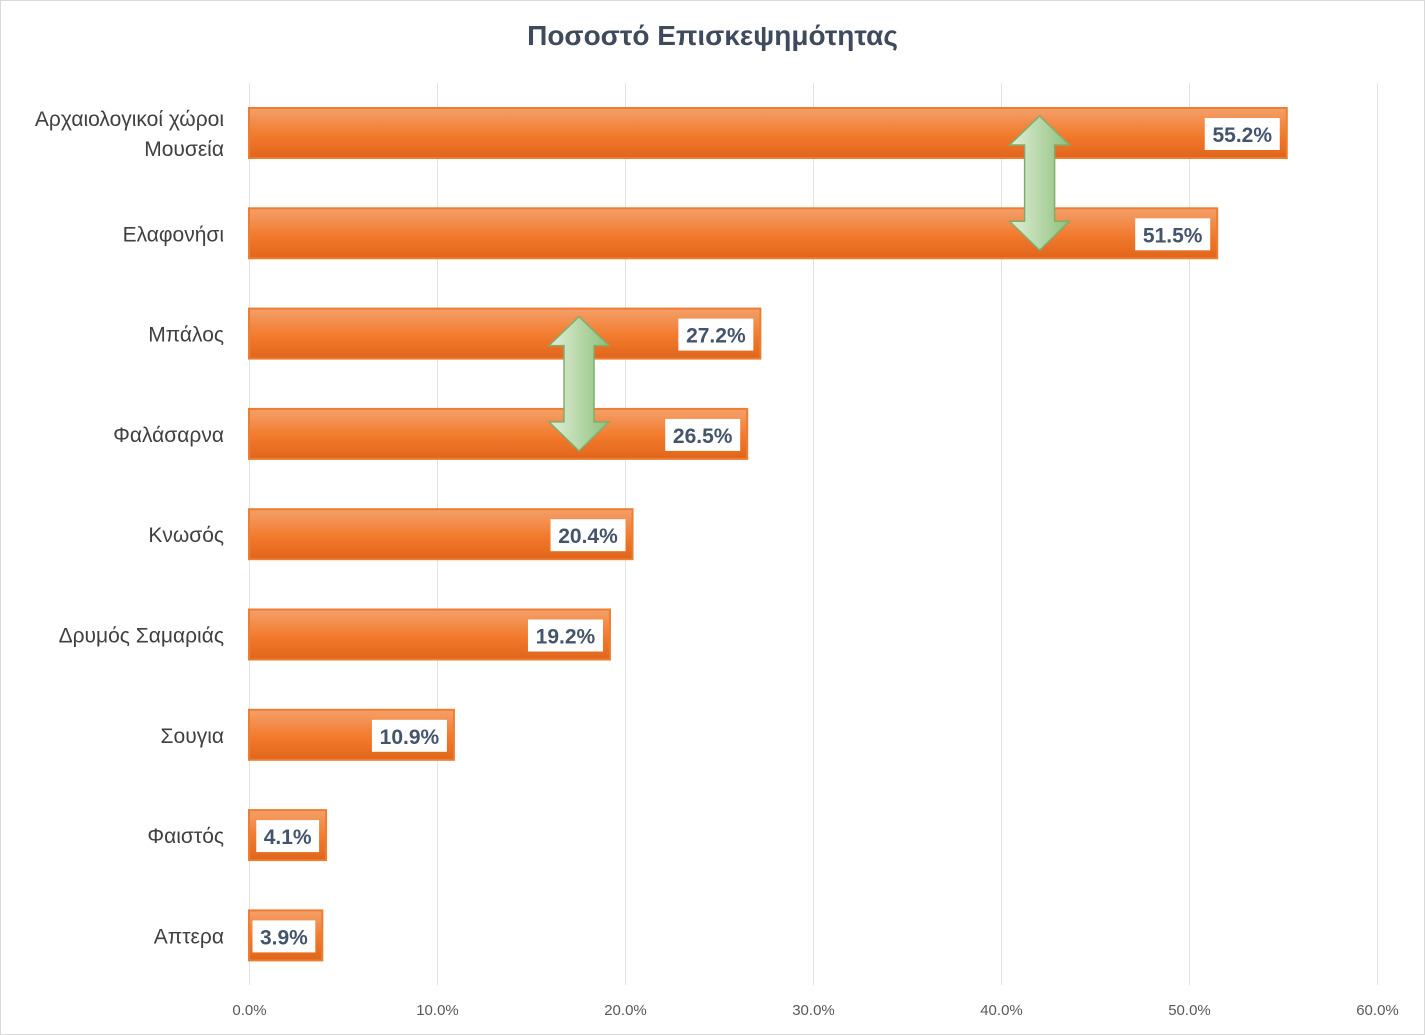  Describe the element at coordinates (185, 836) in the screenshot. I see `category-label: Φαιστός` at that location.